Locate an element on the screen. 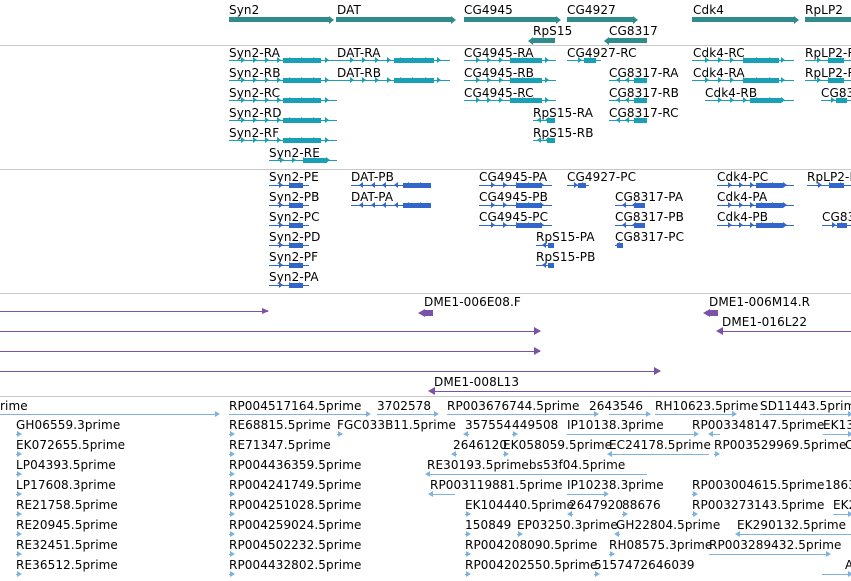 This screenshot has width=851, height=581. feature-label: EP03250.3prime is located at coordinates (567, 525).